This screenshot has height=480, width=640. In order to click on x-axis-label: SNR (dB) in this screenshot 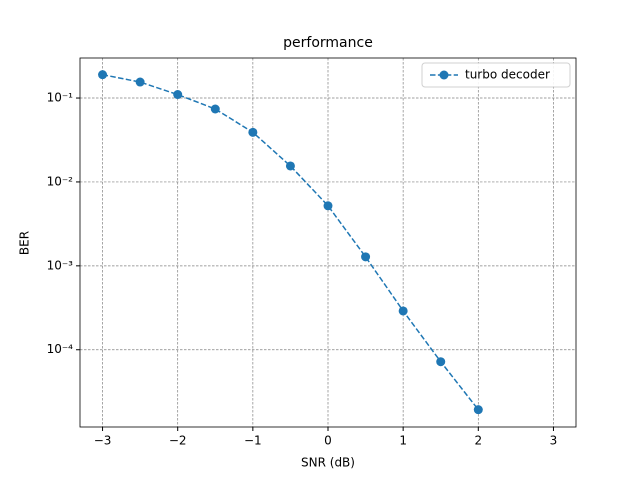, I will do `click(328, 463)`.